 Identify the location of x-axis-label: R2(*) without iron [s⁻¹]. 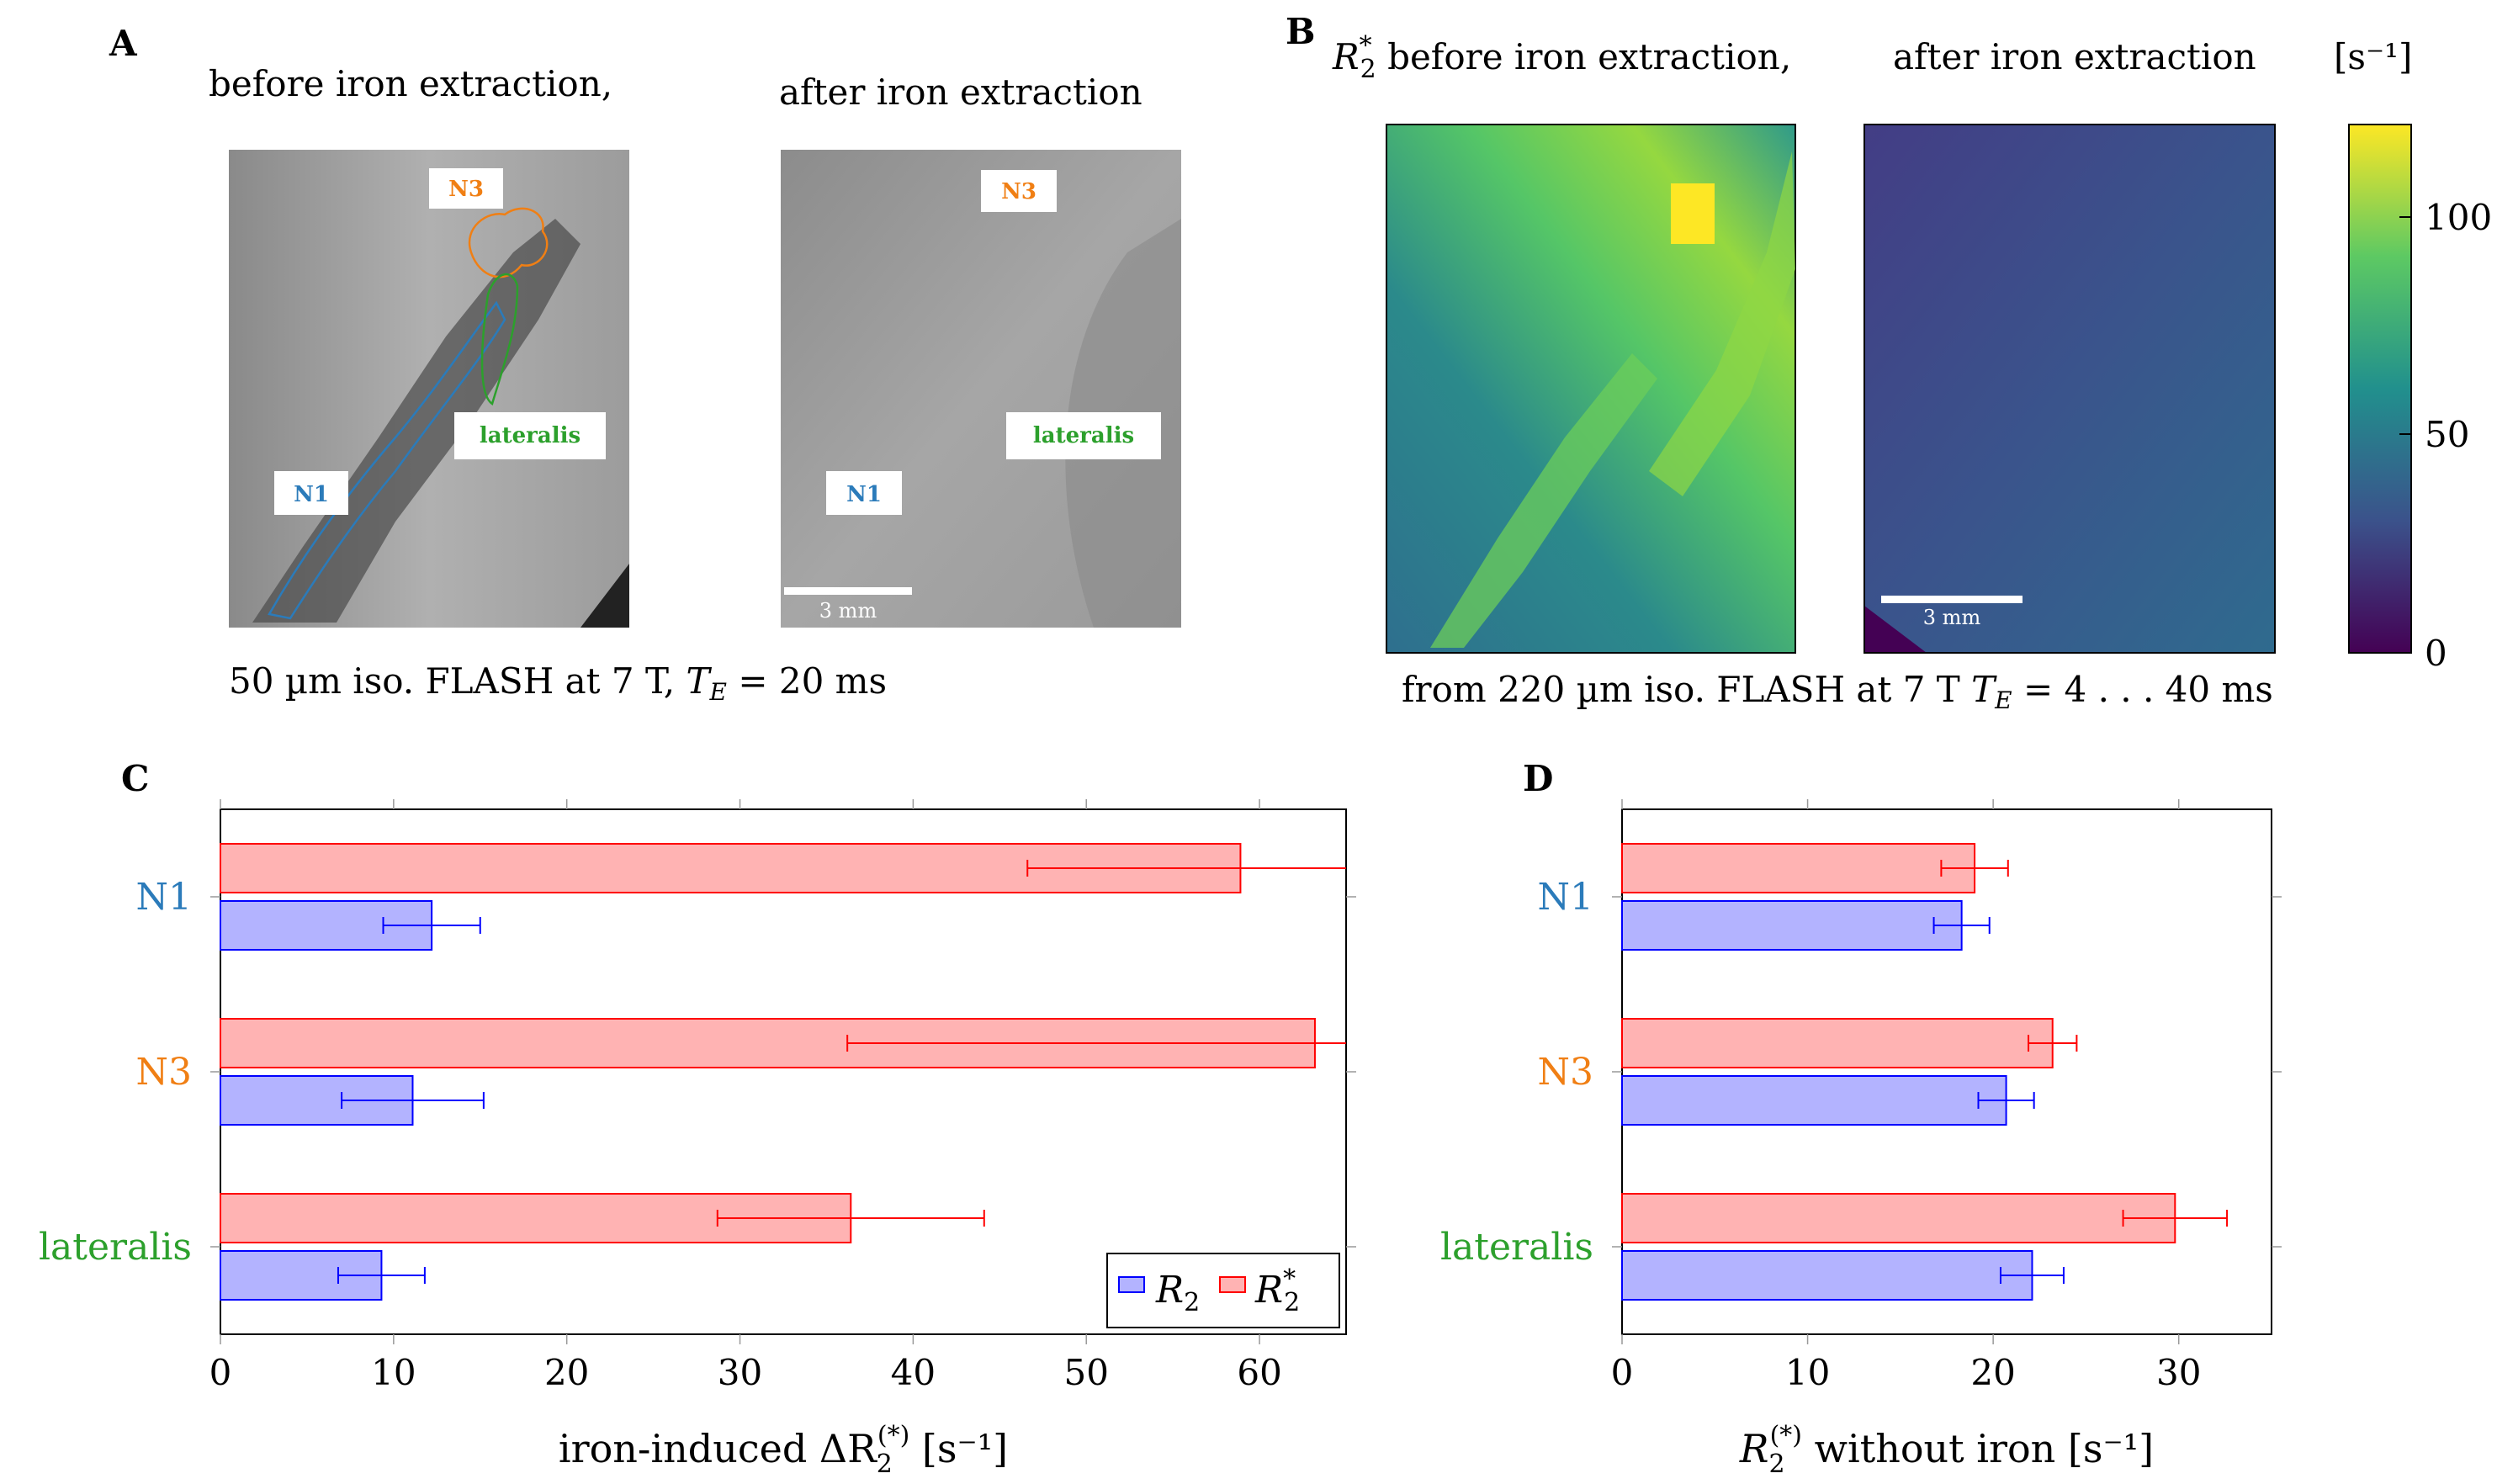
(1946, 1450).